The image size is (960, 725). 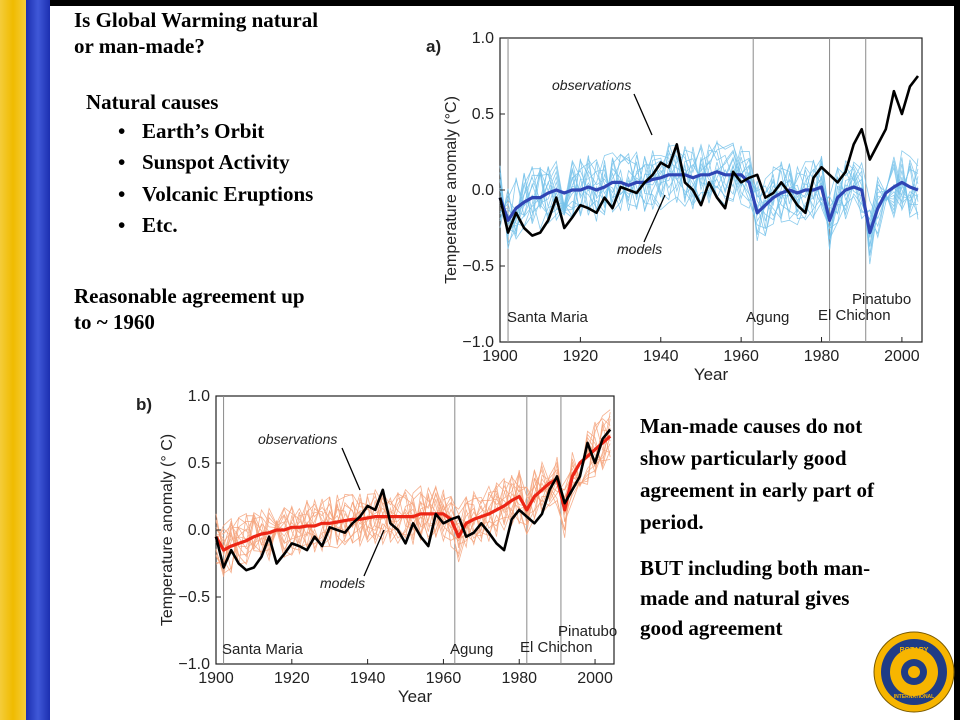 I want to click on chart-a-xtick-label-4: 1980, so click(x=822, y=356).